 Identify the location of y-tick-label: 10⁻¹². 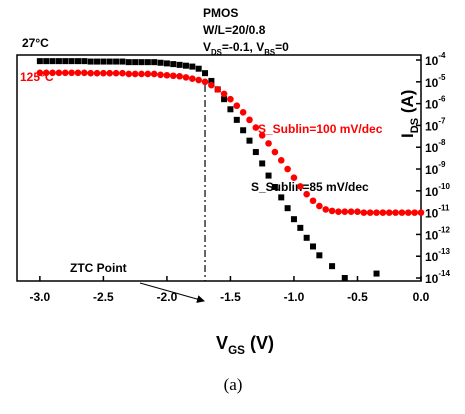
(437, 234).